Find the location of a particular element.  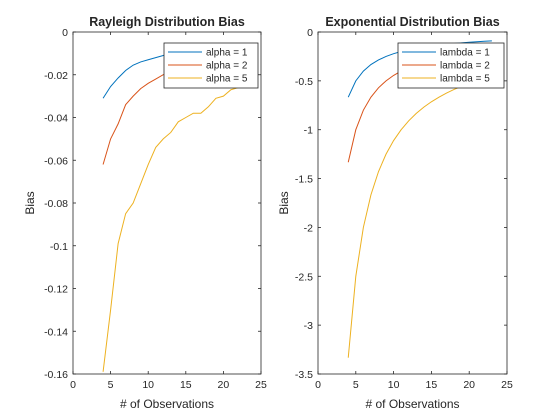

legend-label: lambda = 5 is located at coordinates (465, 79).